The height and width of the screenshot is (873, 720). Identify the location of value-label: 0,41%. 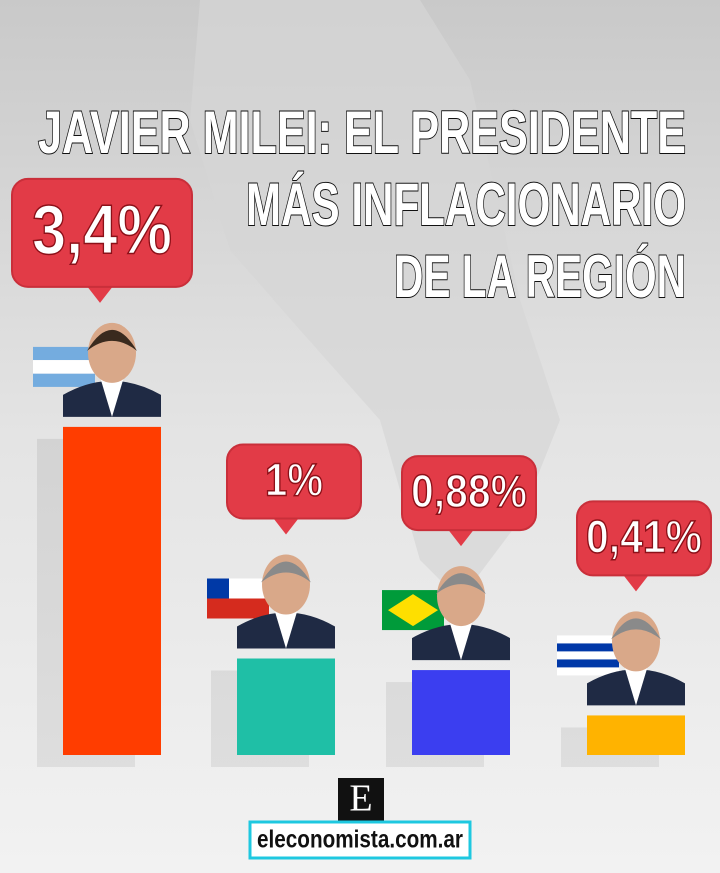
(644, 537).